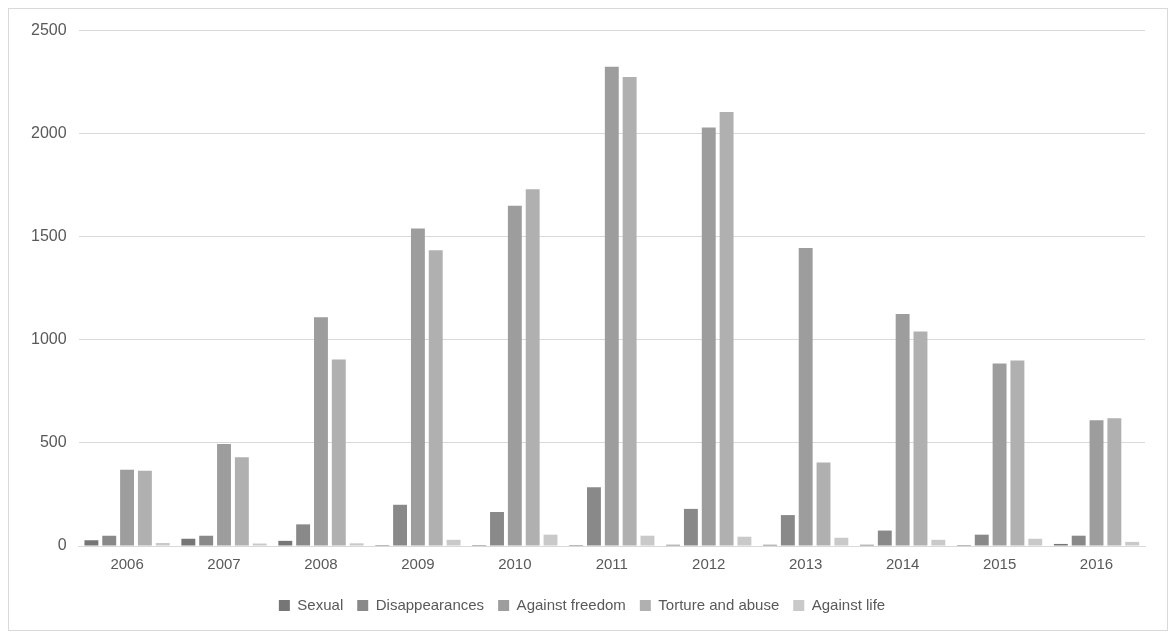  What do you see at coordinates (902, 564) in the screenshot?
I see `x-tick-label: 2014` at bounding box center [902, 564].